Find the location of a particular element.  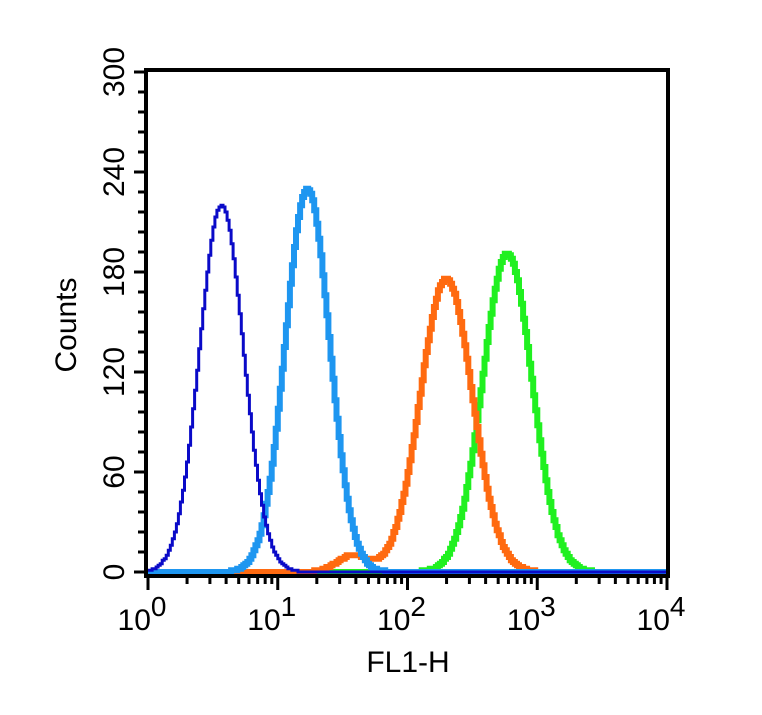

y-tick-label: 240 is located at coordinates (114, 172).